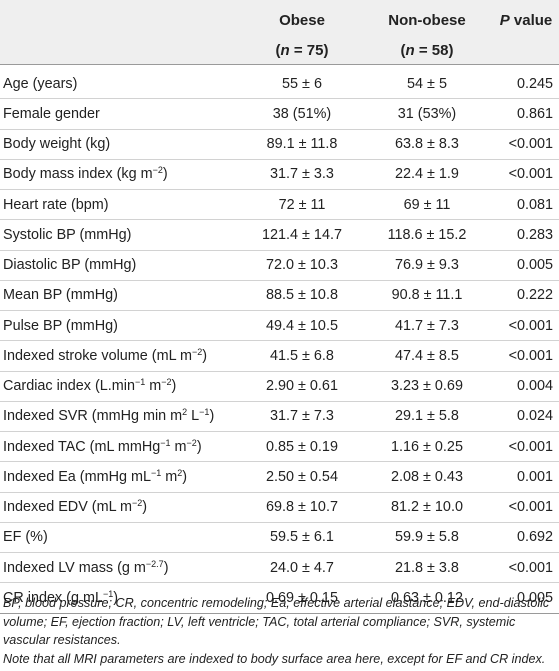 Image resolution: width=559 pixels, height=671 pixels. I want to click on row-label: Cardiac index (L.min−1 m−2), so click(90, 386).